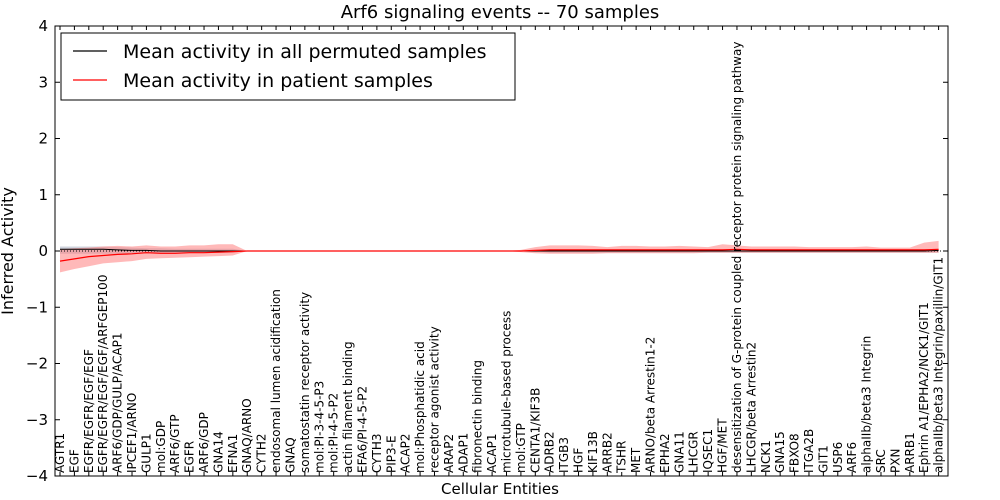  Describe the element at coordinates (118, 403) in the screenshot. I see `x-tick-label: ARF6/GDP/GULP/ACAP1` at that location.